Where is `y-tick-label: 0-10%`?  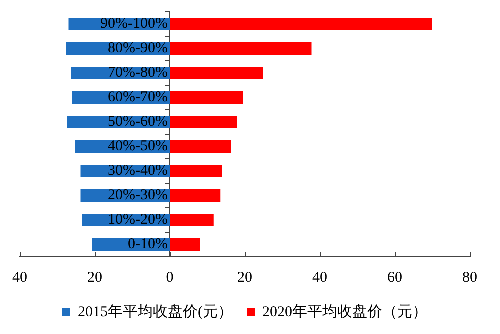 y-tick-label: 0-10% is located at coordinates (148, 244).